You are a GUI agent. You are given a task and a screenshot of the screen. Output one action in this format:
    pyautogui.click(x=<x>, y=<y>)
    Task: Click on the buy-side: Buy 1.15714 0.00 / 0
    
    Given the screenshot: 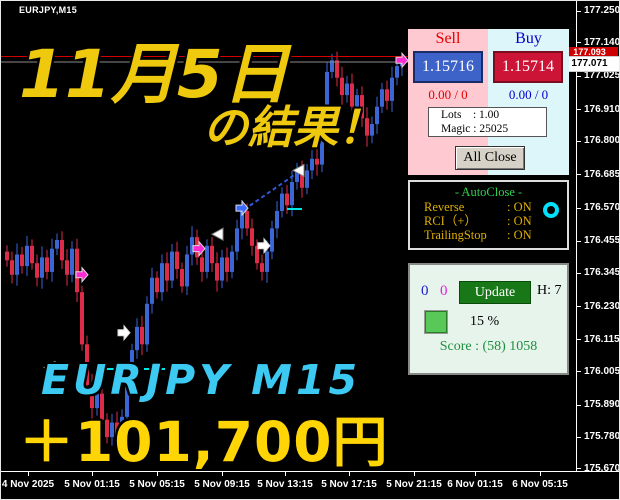 What is the action you would take?
    pyautogui.click(x=528, y=102)
    